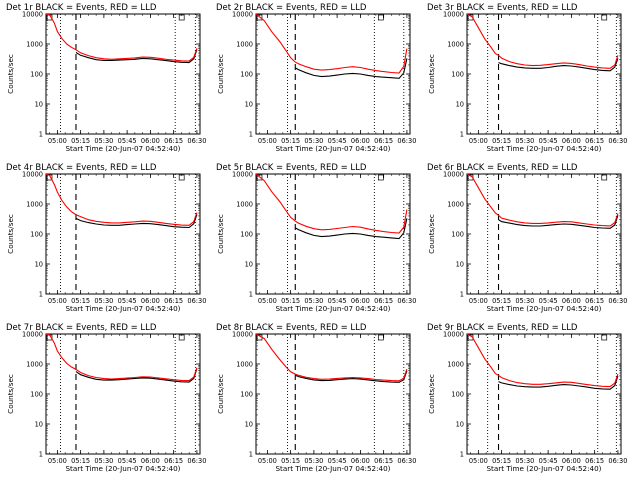 The height and width of the screenshot is (480, 640). What do you see at coordinates (291, 328) in the screenshot?
I see `chart-title: Det 8r BLACK = Events, RED = LLD` at bounding box center [291, 328].